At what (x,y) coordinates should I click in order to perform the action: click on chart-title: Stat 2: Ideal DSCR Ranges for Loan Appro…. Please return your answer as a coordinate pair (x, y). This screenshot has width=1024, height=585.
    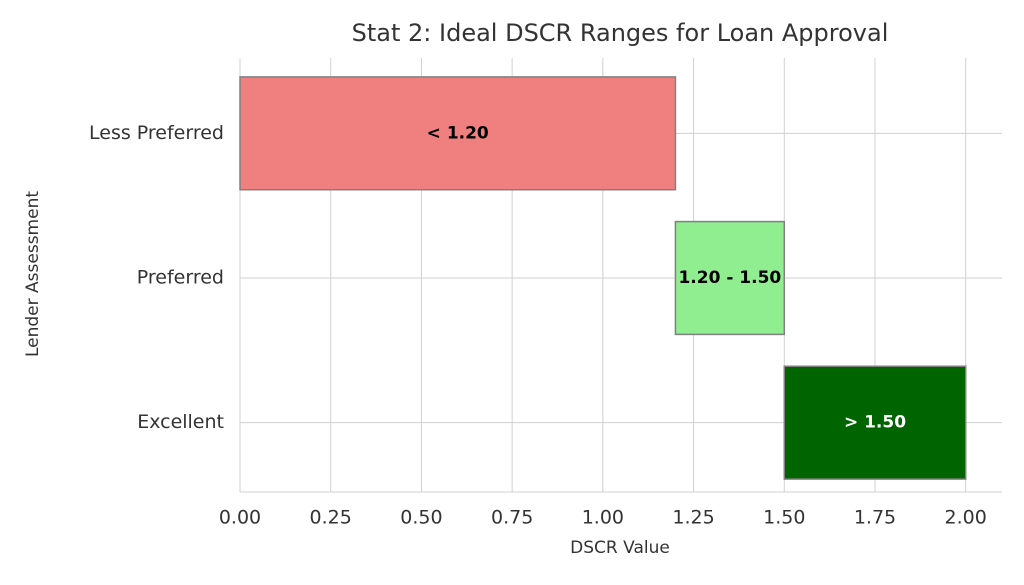
    Looking at the image, I should click on (620, 33).